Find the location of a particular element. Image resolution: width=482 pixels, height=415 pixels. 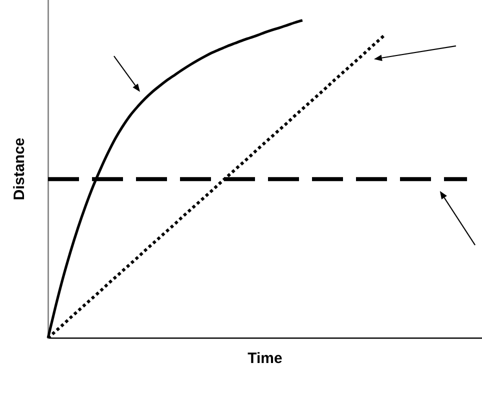

y-axis-title: Distance is located at coordinates (19, 169).